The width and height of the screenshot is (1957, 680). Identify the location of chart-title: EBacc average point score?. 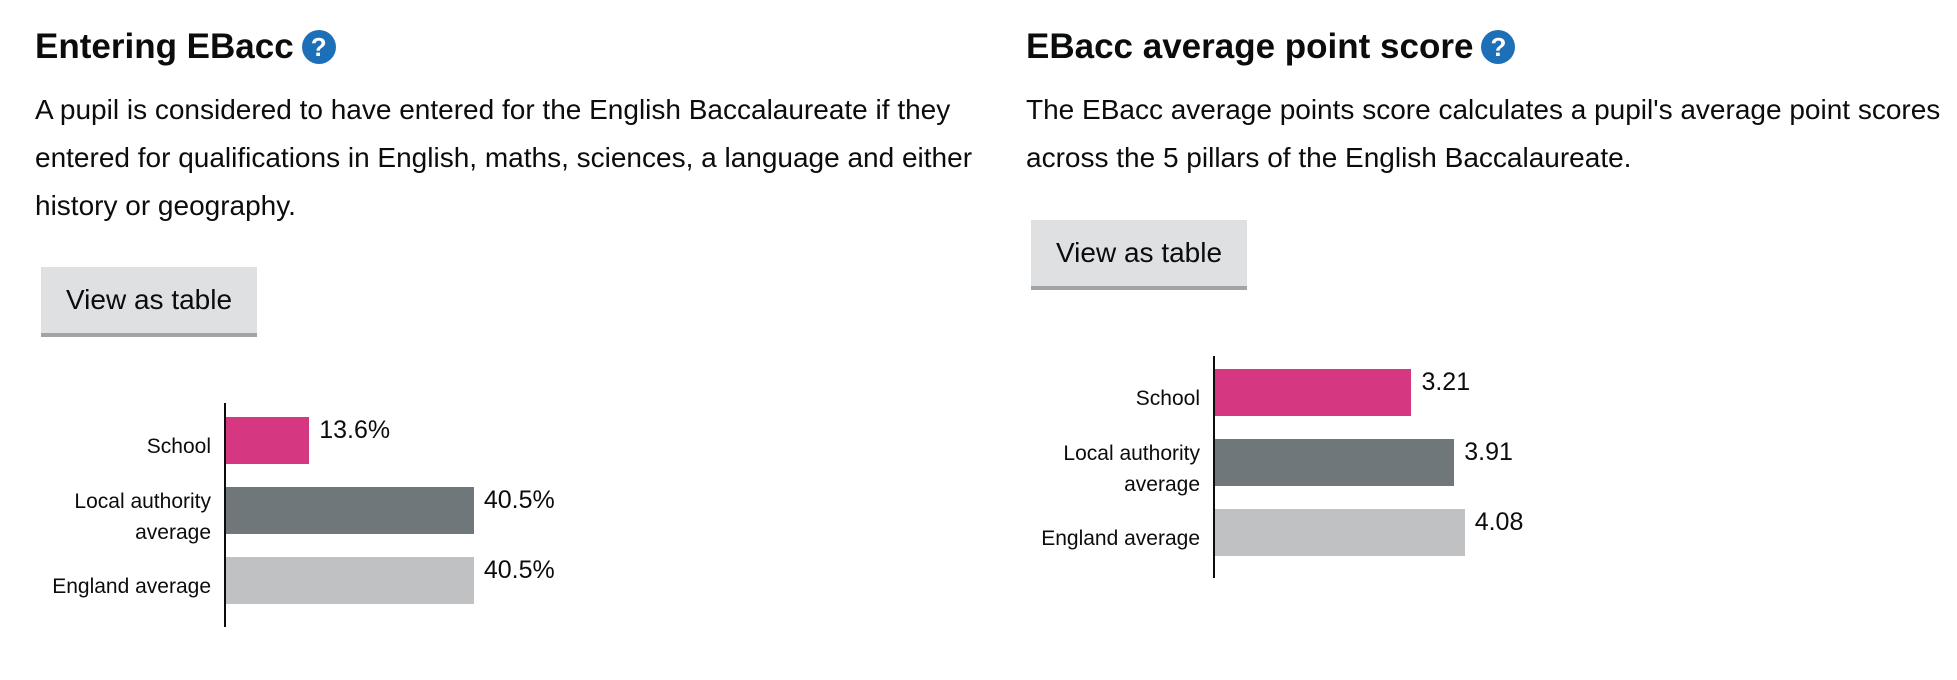
(1271, 47).